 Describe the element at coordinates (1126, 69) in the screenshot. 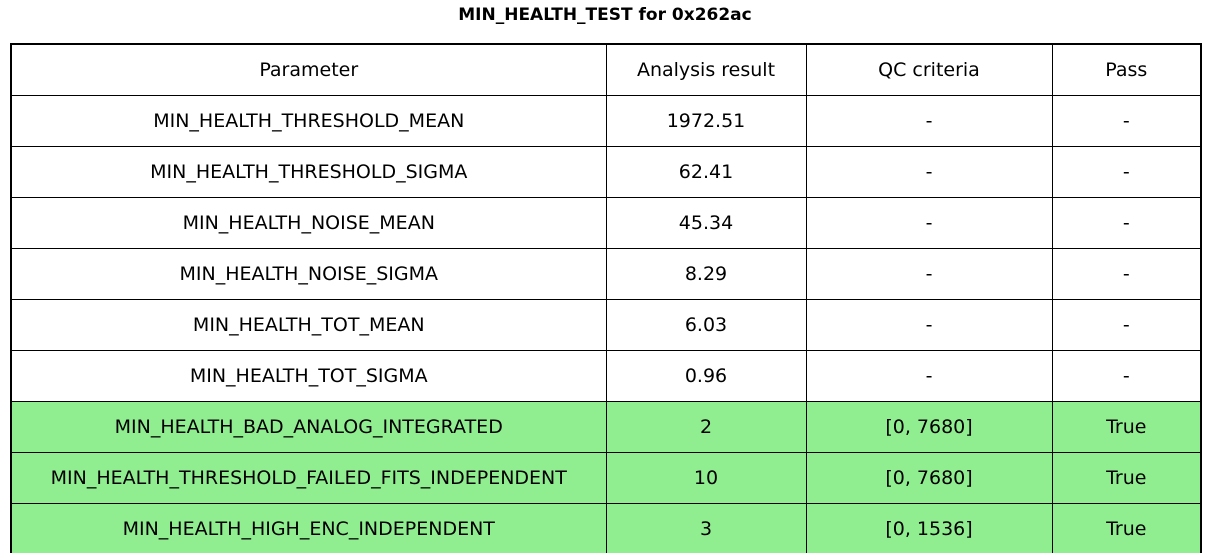

I see `column-header-pass: Pass` at that location.